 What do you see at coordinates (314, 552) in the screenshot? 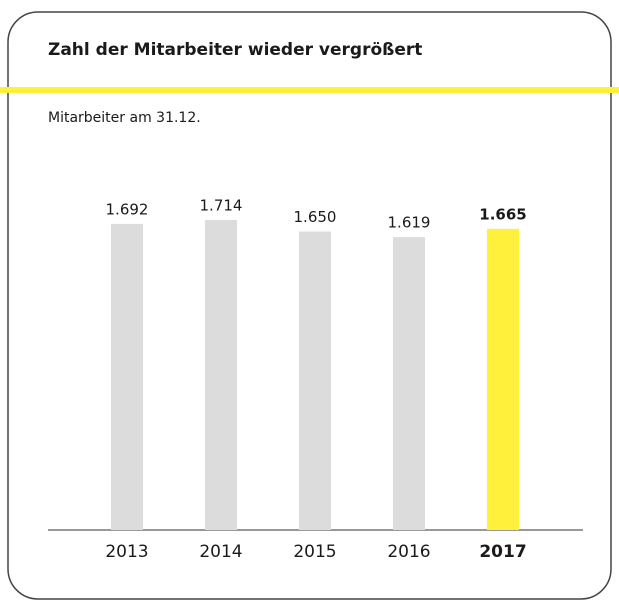
I see `x-tick-label: 2015` at bounding box center [314, 552].